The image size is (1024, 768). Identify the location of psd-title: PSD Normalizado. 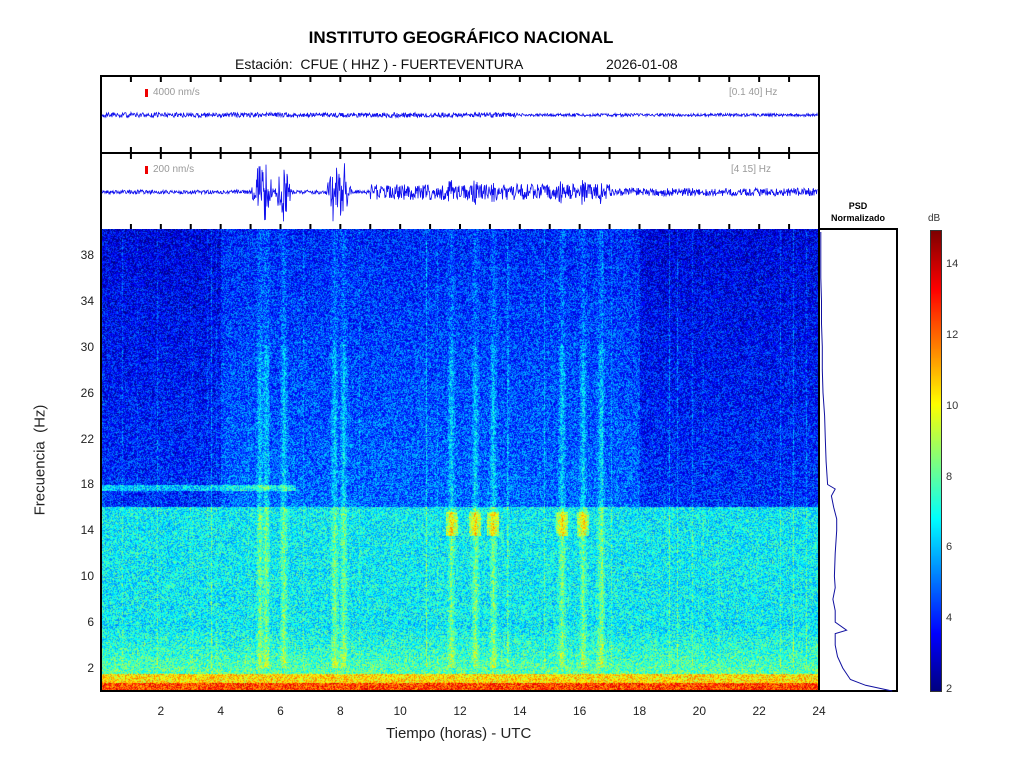
(858, 212).